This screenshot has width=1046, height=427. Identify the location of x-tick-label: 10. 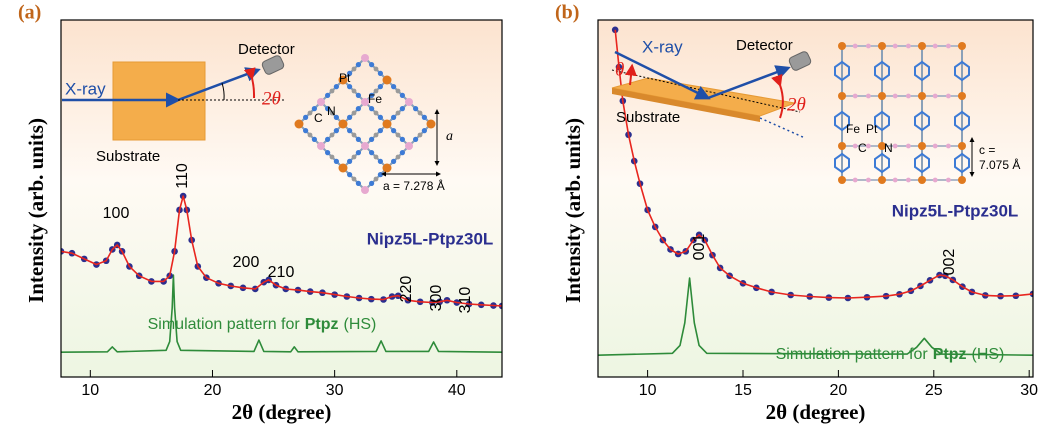
(90, 390).